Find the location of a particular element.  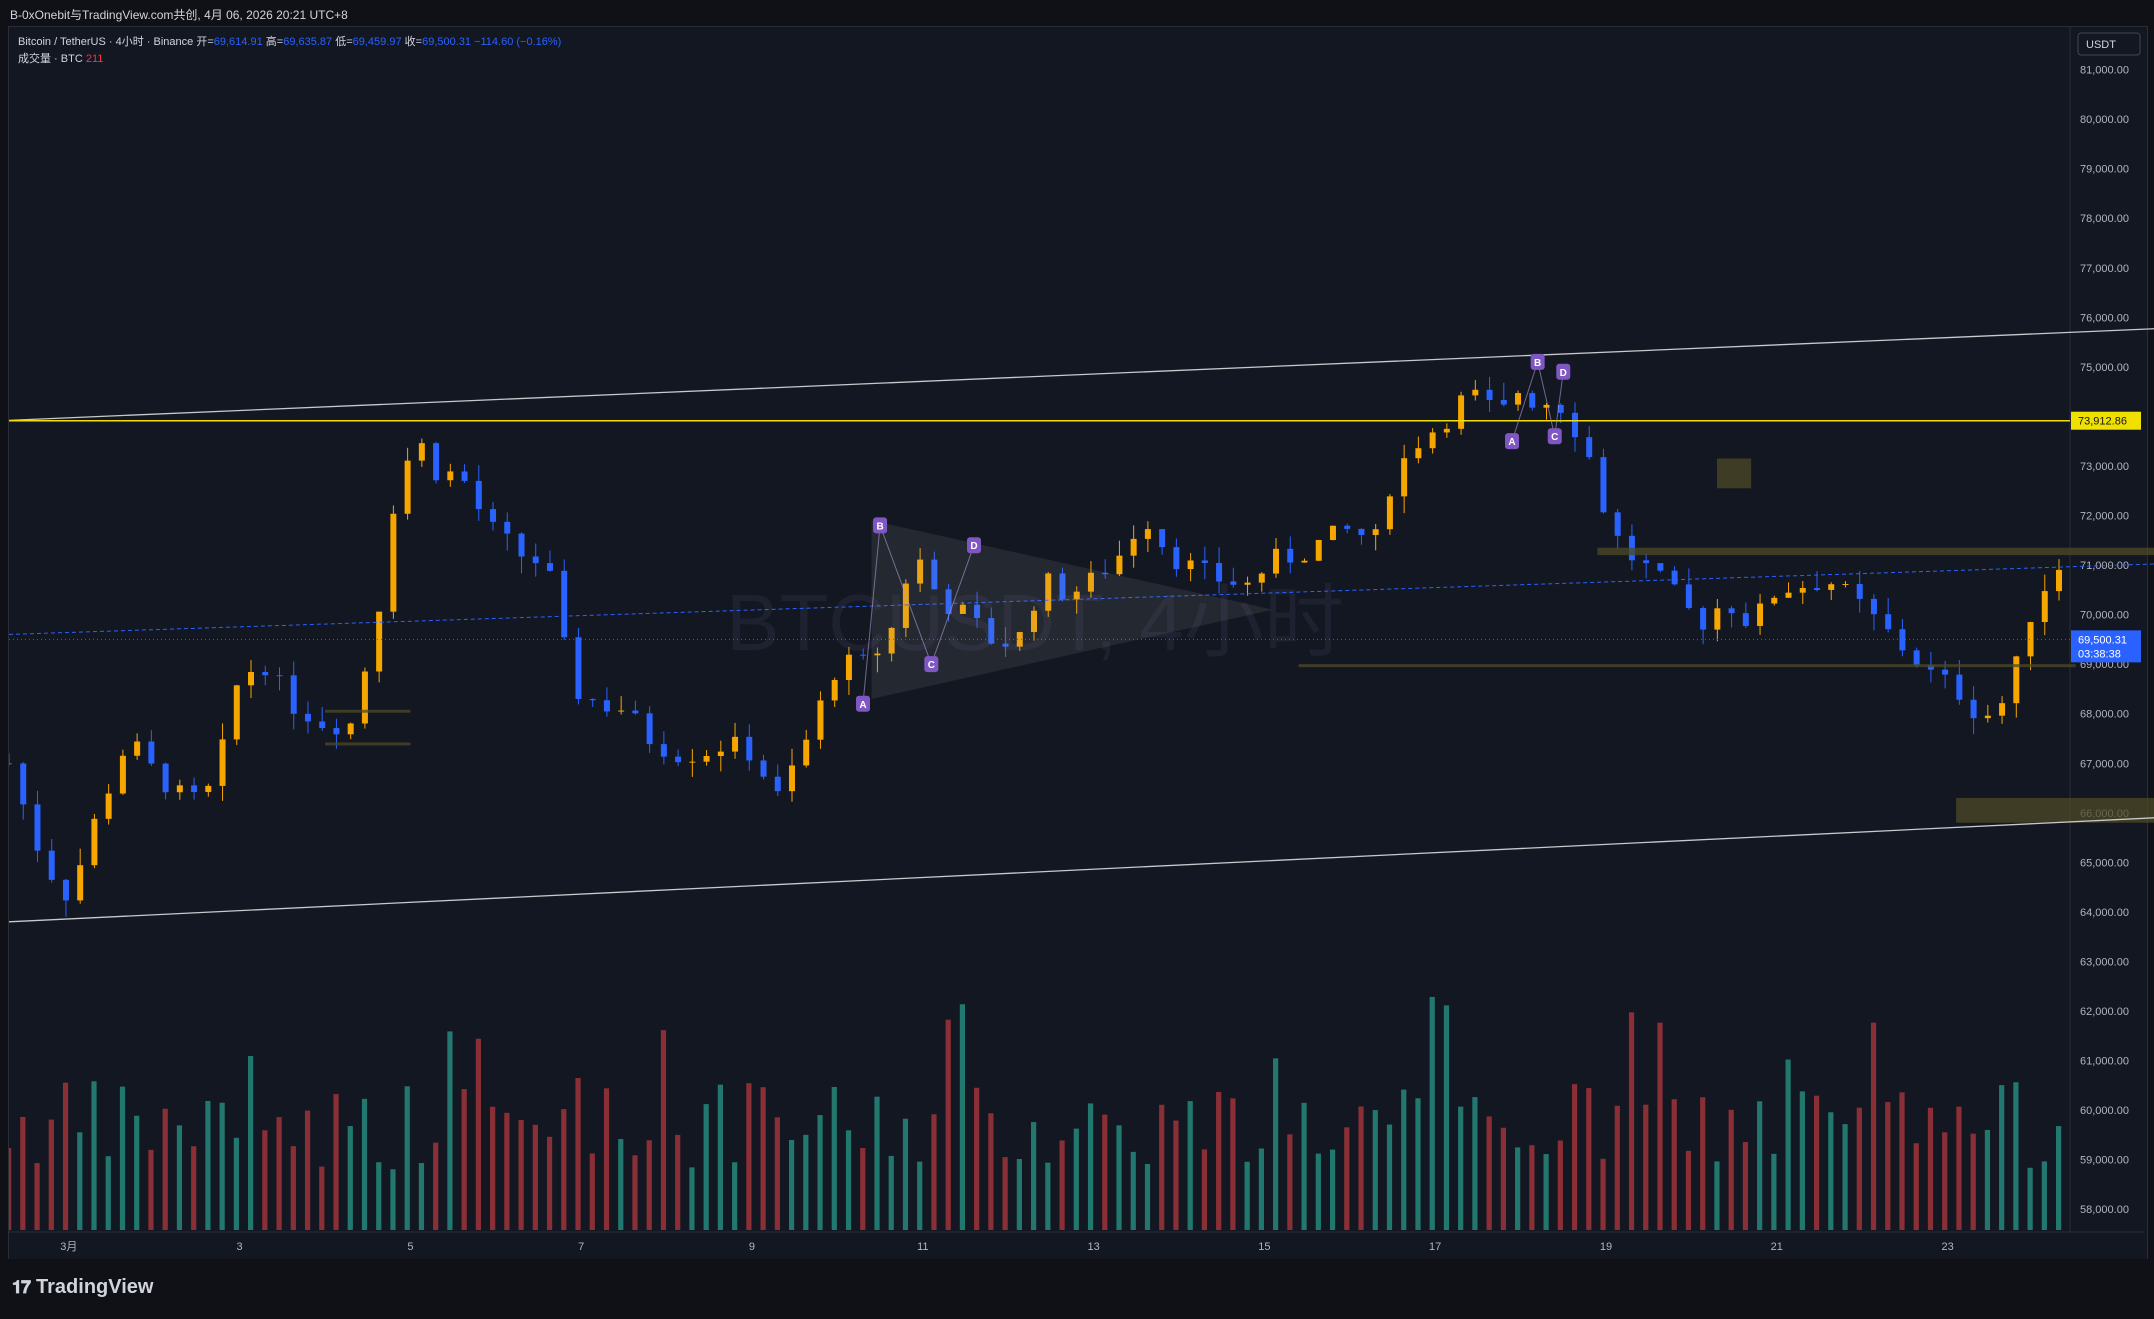

channel-lower-line is located at coordinates (1081, 845).